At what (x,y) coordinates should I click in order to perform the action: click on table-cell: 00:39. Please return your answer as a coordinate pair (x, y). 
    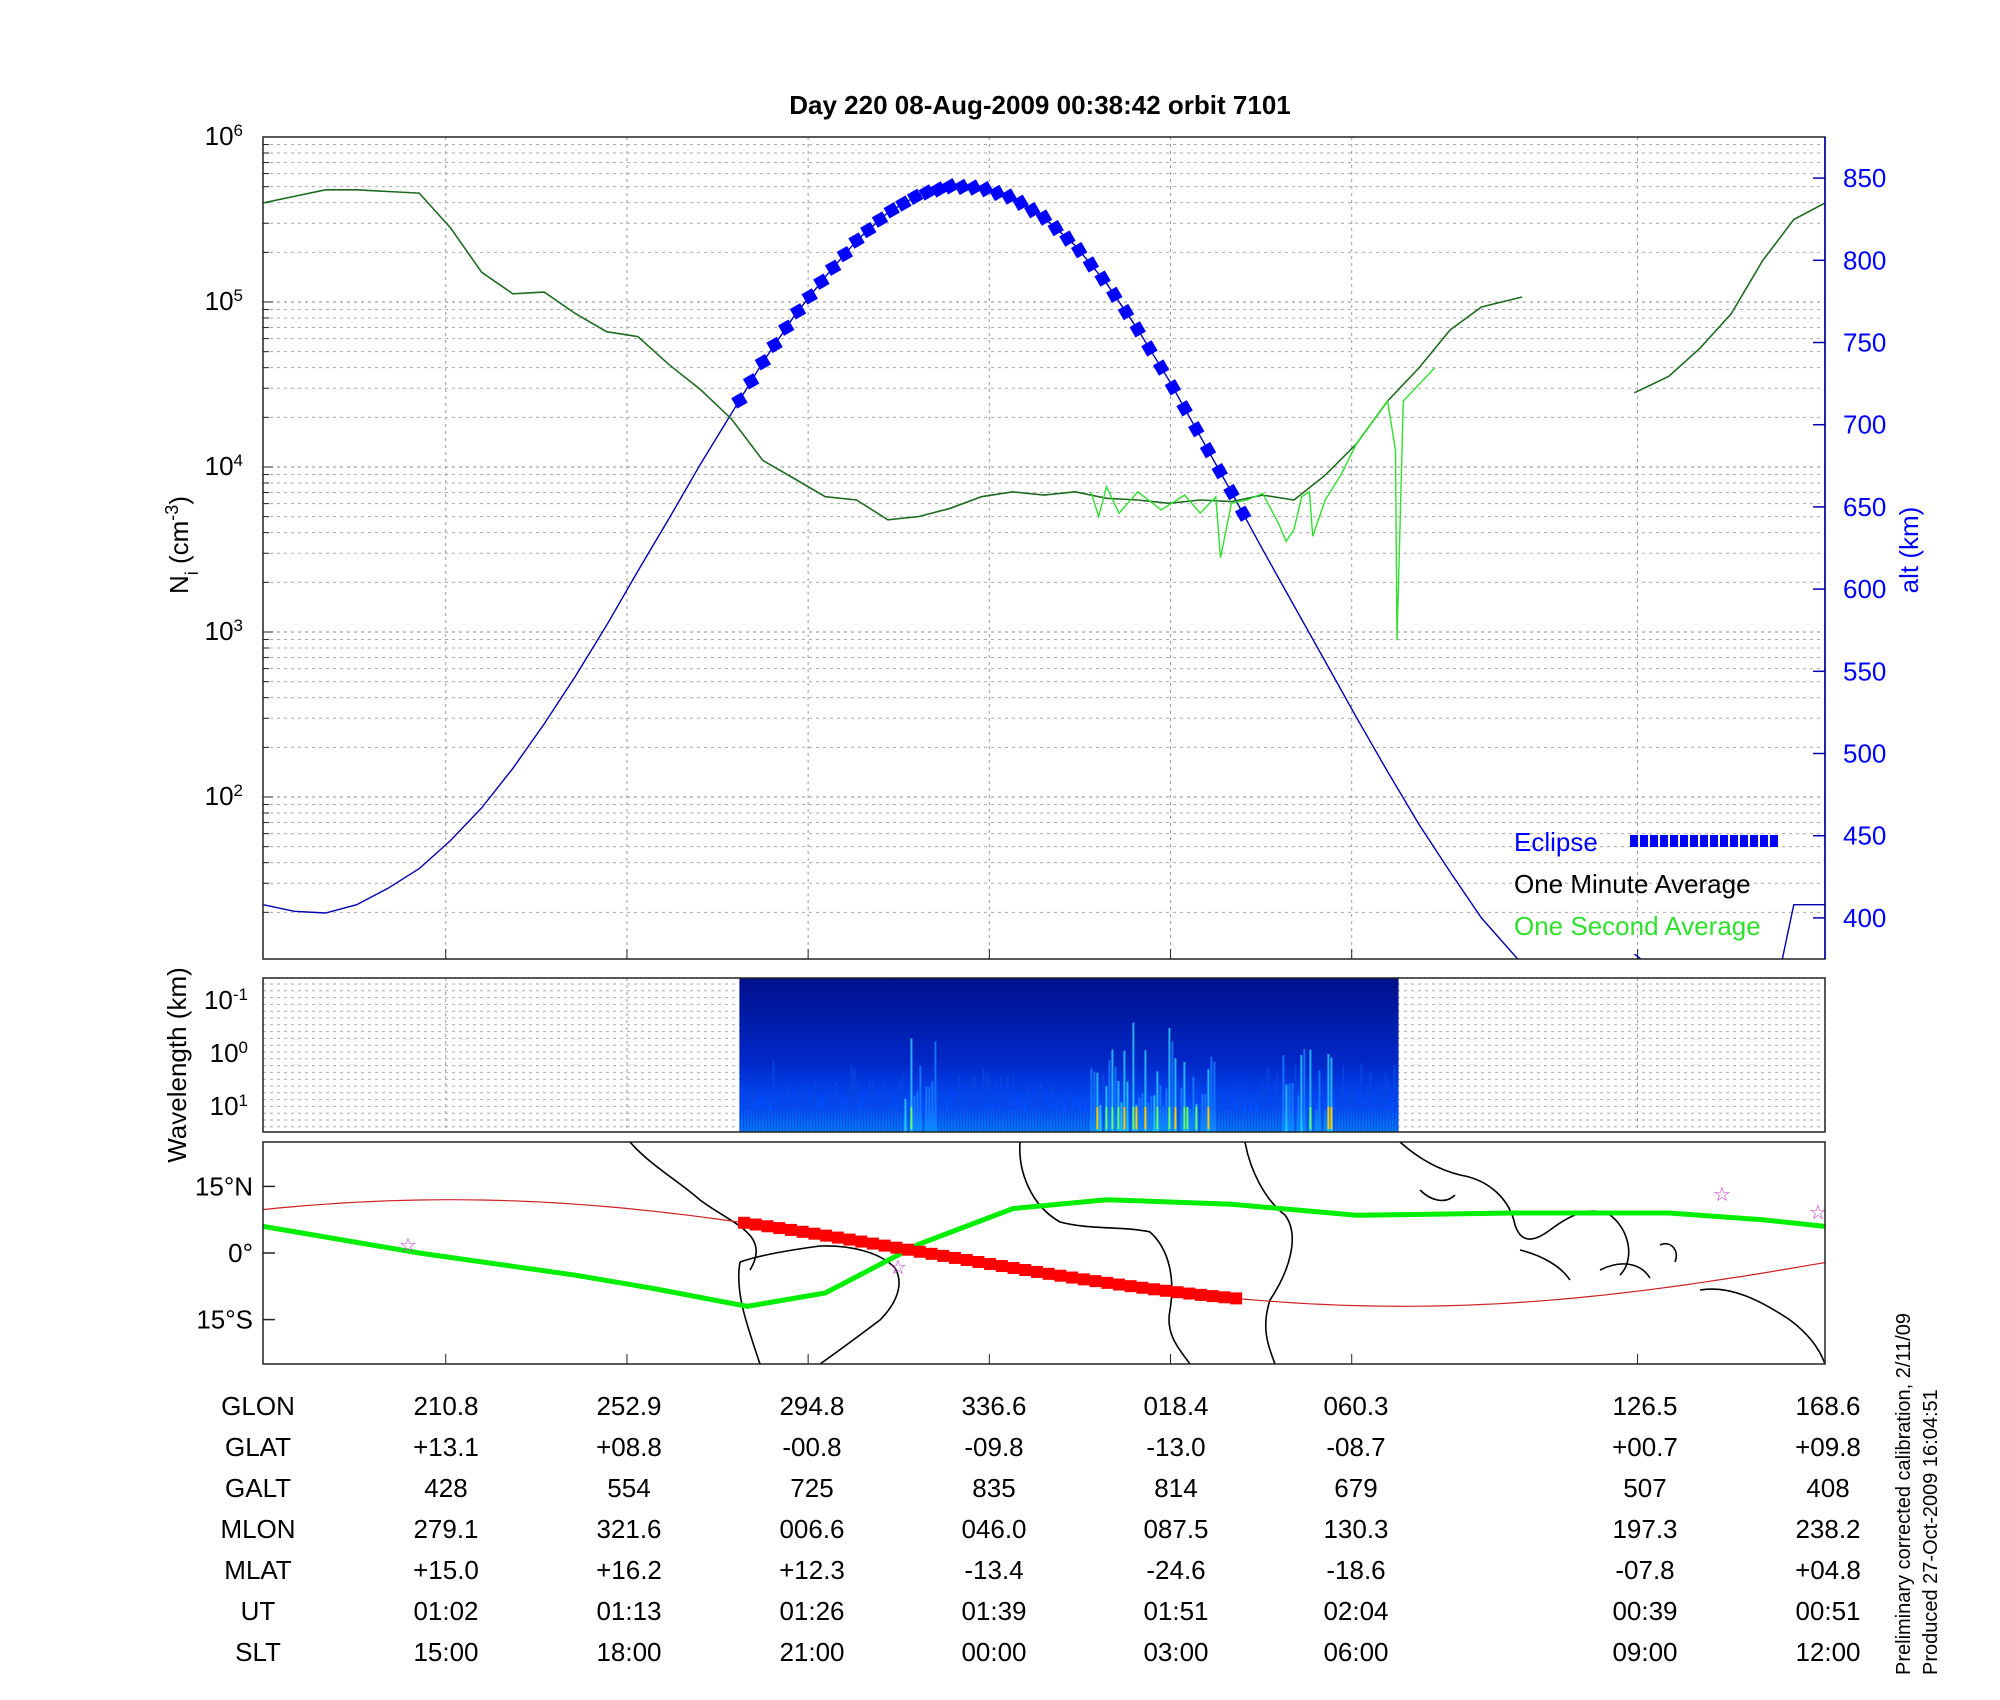
    Looking at the image, I should click on (1644, 1611).